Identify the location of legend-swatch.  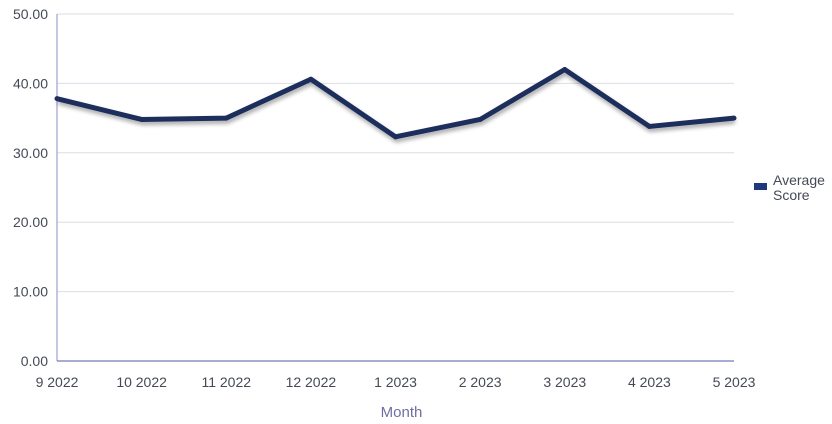
(760, 186).